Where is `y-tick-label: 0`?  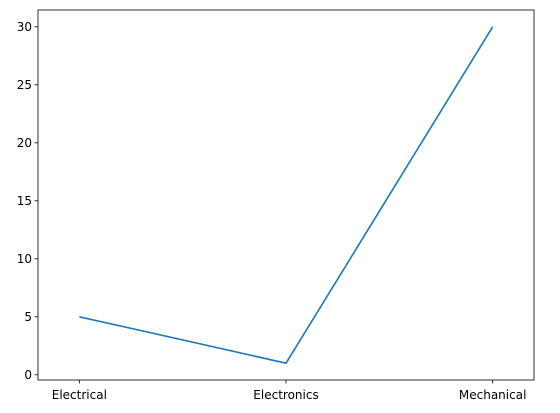 y-tick-label: 0 is located at coordinates (28, 375).